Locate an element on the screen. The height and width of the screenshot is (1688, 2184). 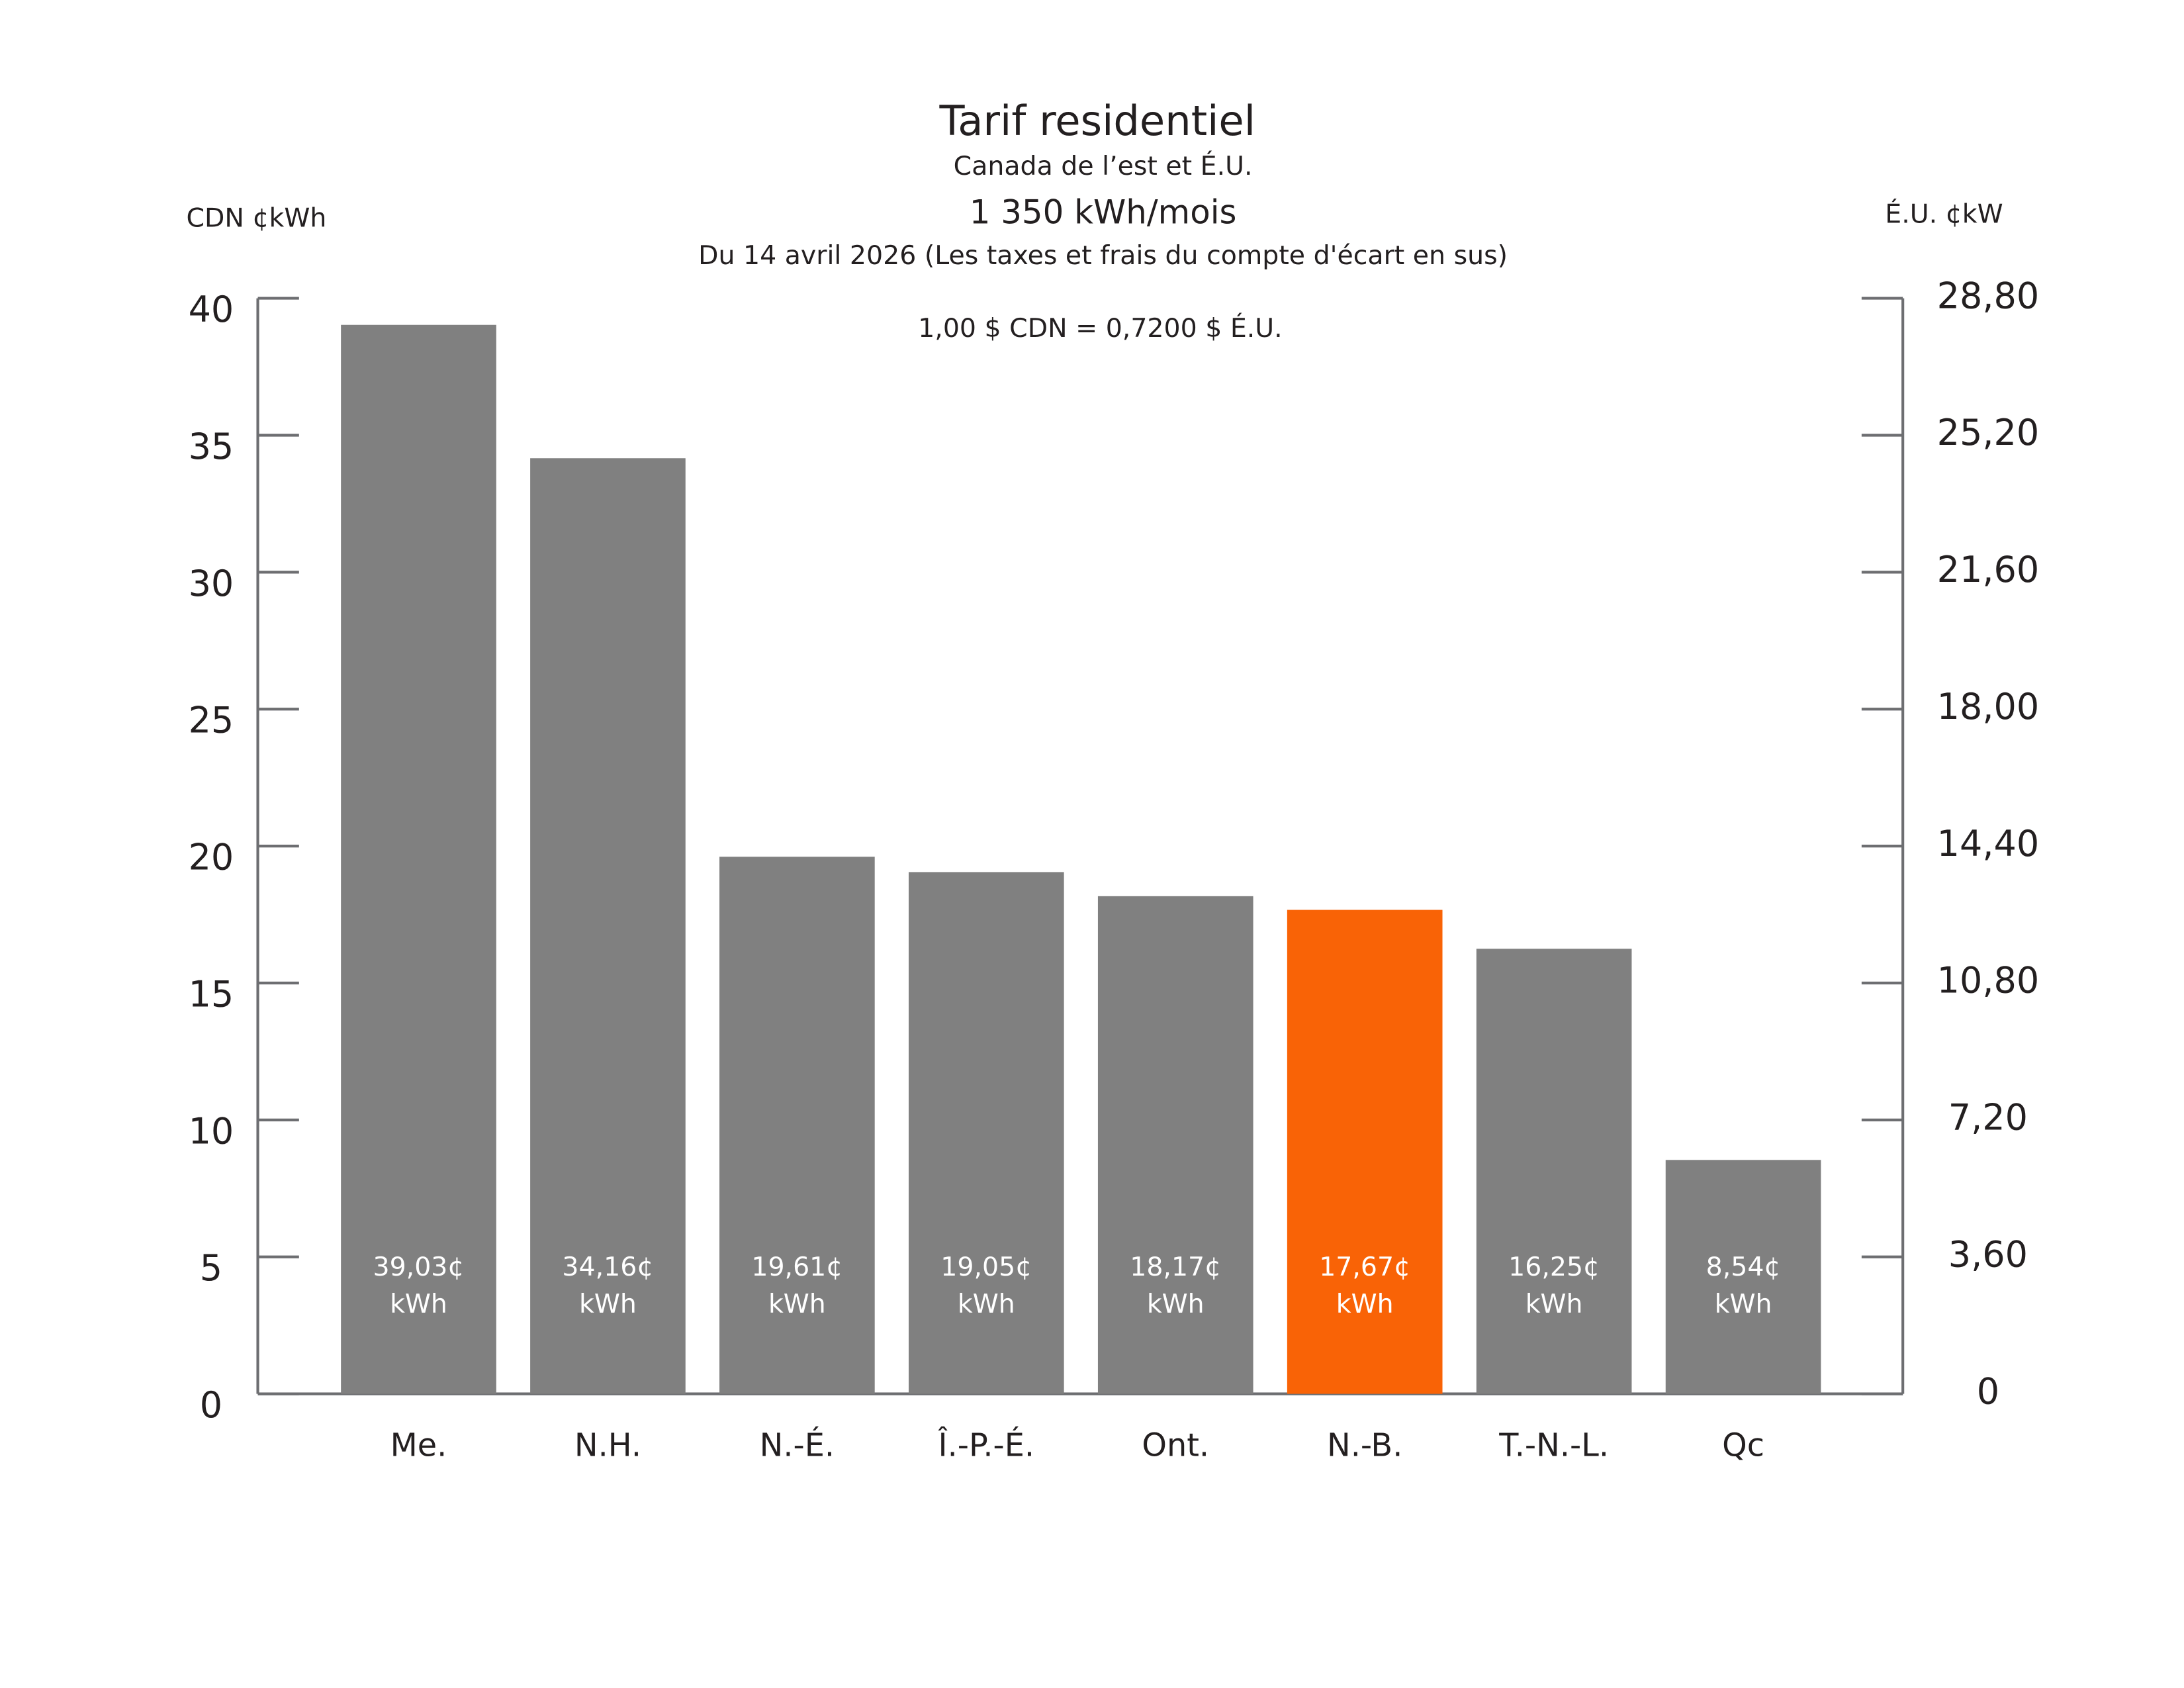
x-tick-label: Î.-P.-É. is located at coordinates (987, 1445).